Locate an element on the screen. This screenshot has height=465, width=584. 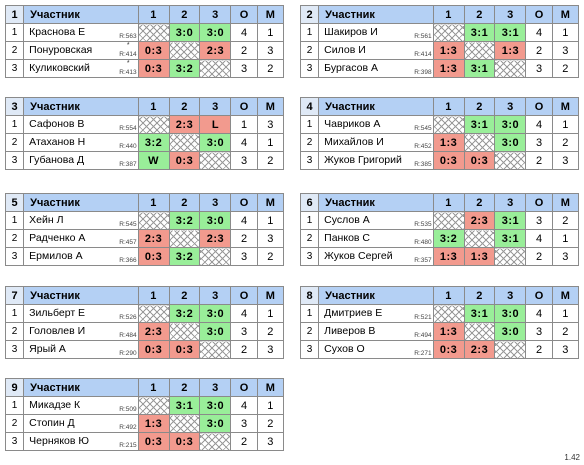
participant-name: Хейн Л is located at coordinates (46, 220).